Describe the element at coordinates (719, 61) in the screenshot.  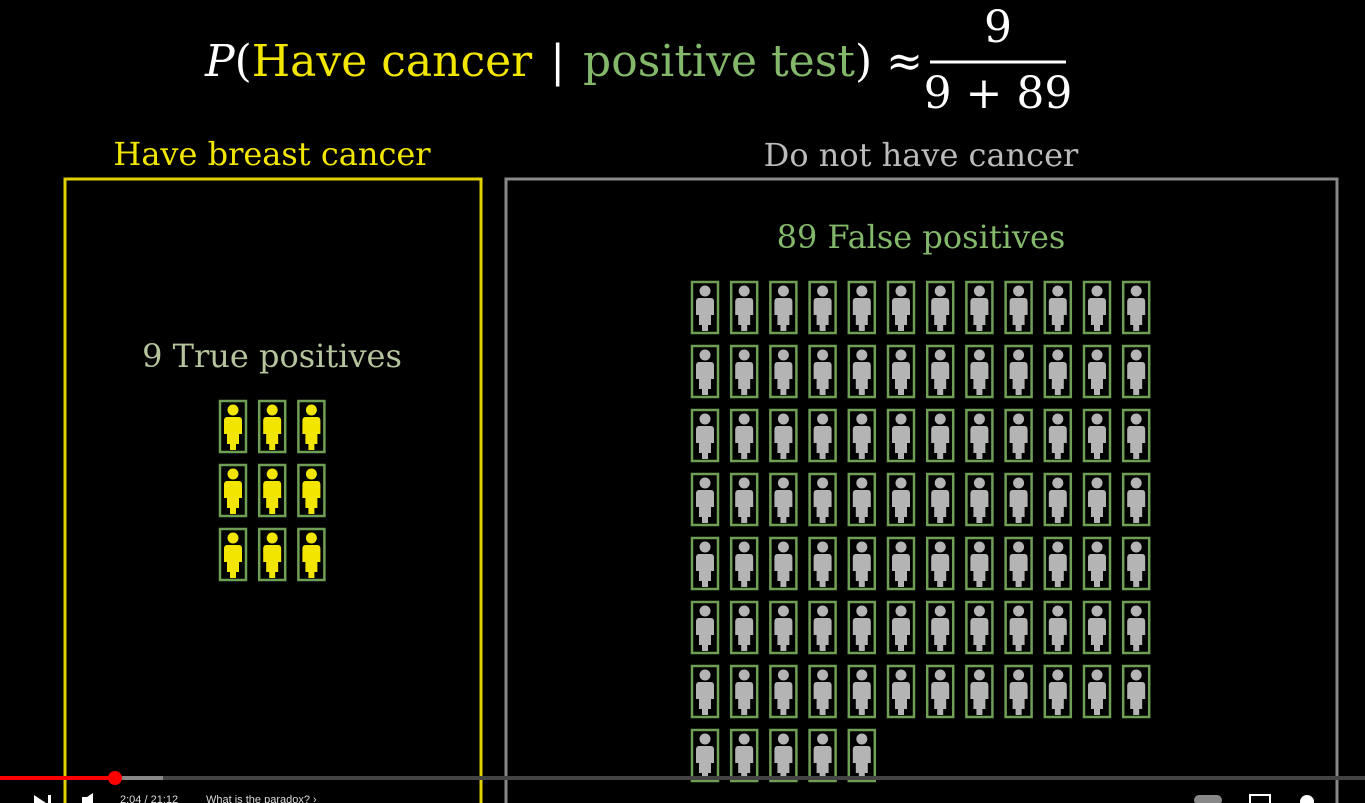
I see `formula-condition: positive test` at that location.